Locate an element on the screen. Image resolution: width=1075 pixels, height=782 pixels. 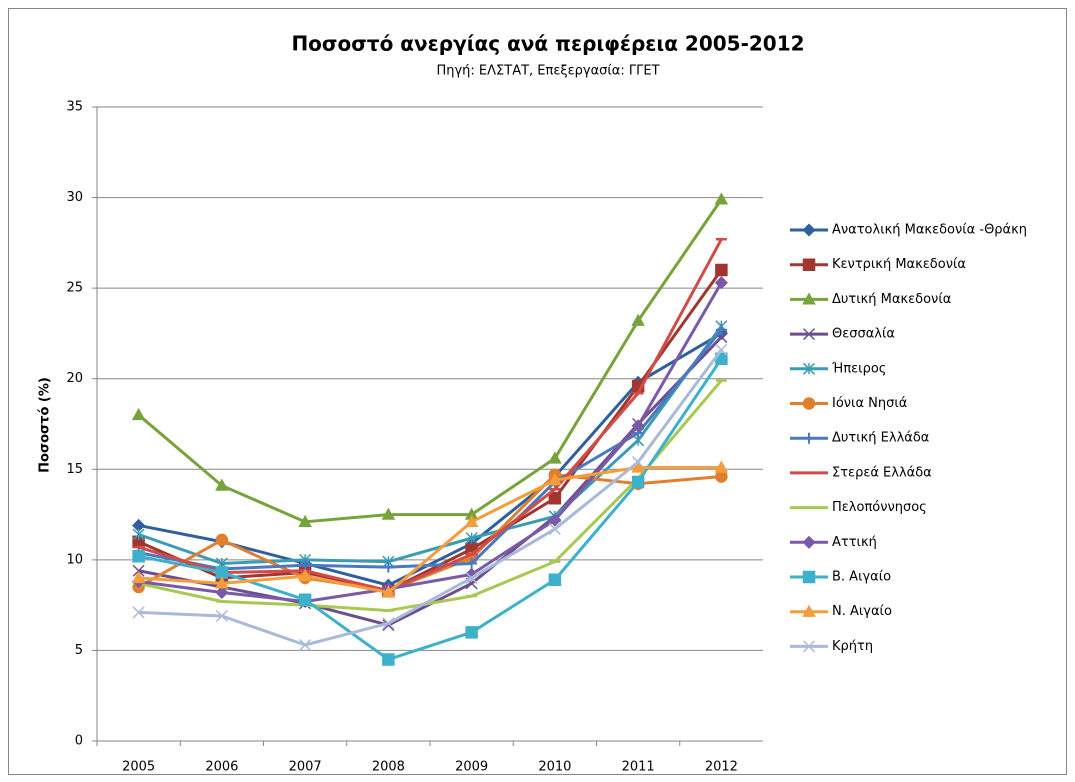
x-tick-label: 2005 is located at coordinates (138, 767).